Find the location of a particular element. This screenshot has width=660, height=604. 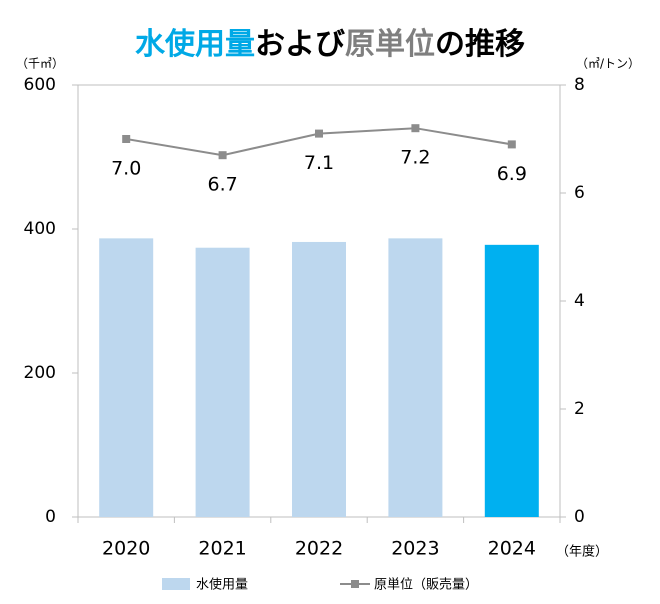

data-label: 6.7 is located at coordinates (222, 185).